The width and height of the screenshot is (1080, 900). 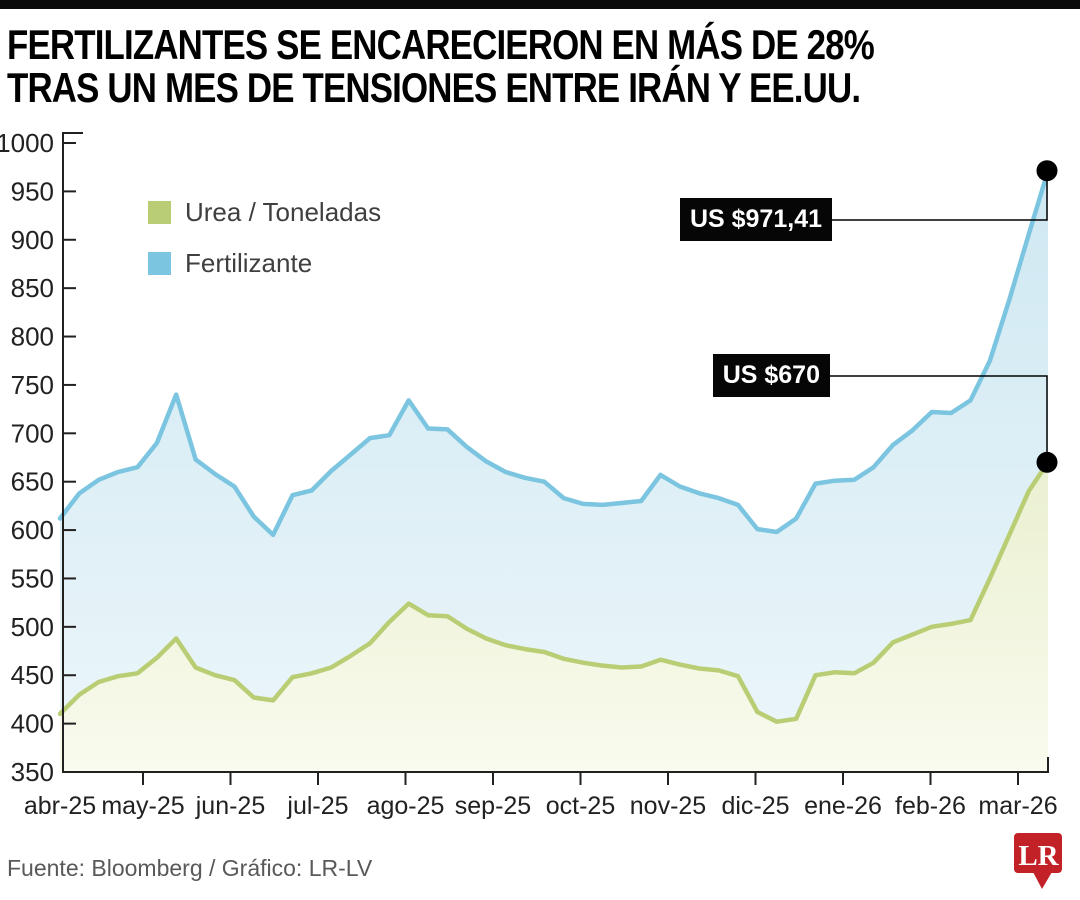 I want to click on y-axis-tick-label: 550, so click(x=32, y=578).